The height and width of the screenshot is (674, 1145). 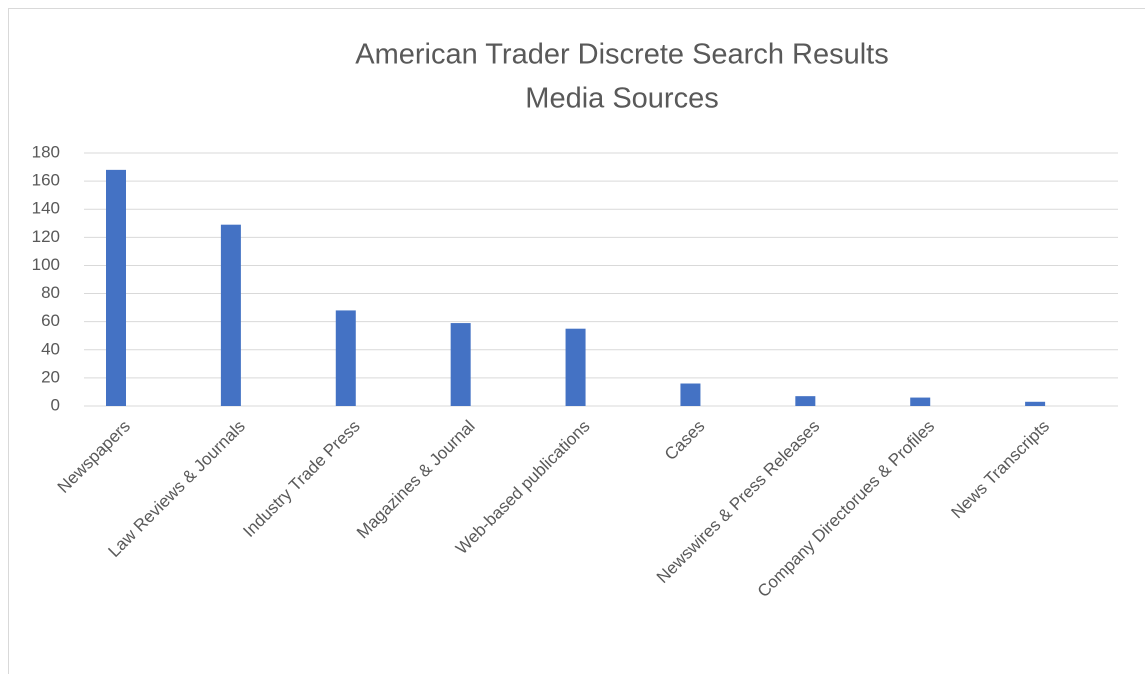 I want to click on y-tick-label: 160, so click(x=46, y=180).